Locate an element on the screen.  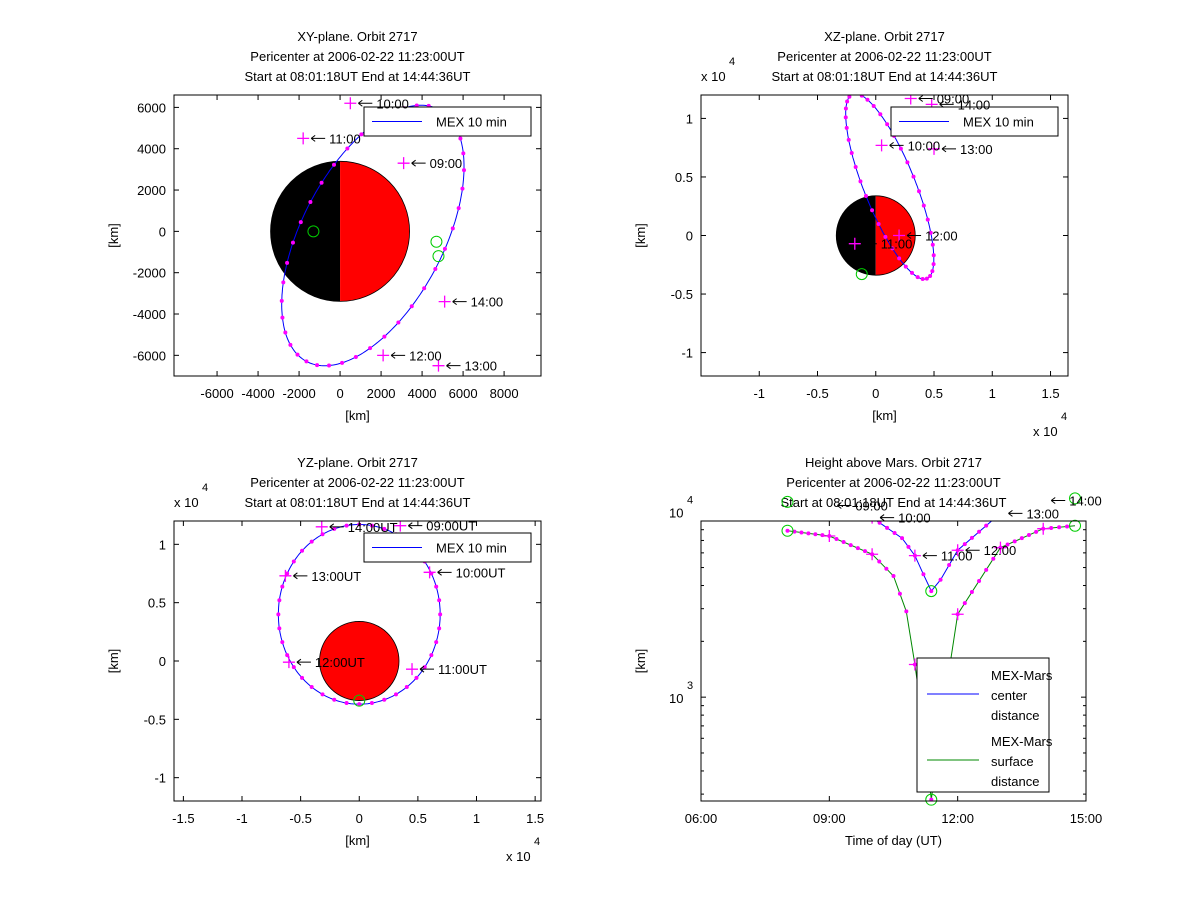
mars-day-side is located at coordinates (375, 231).